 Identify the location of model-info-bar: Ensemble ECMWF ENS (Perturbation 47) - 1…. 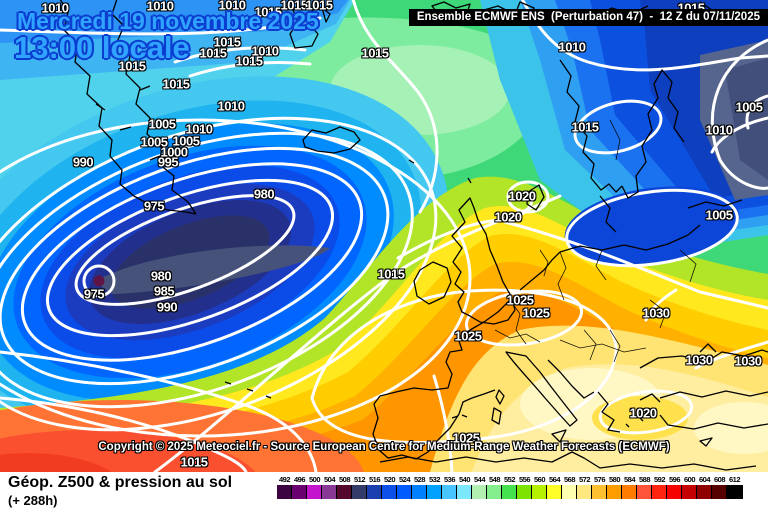
(588, 17).